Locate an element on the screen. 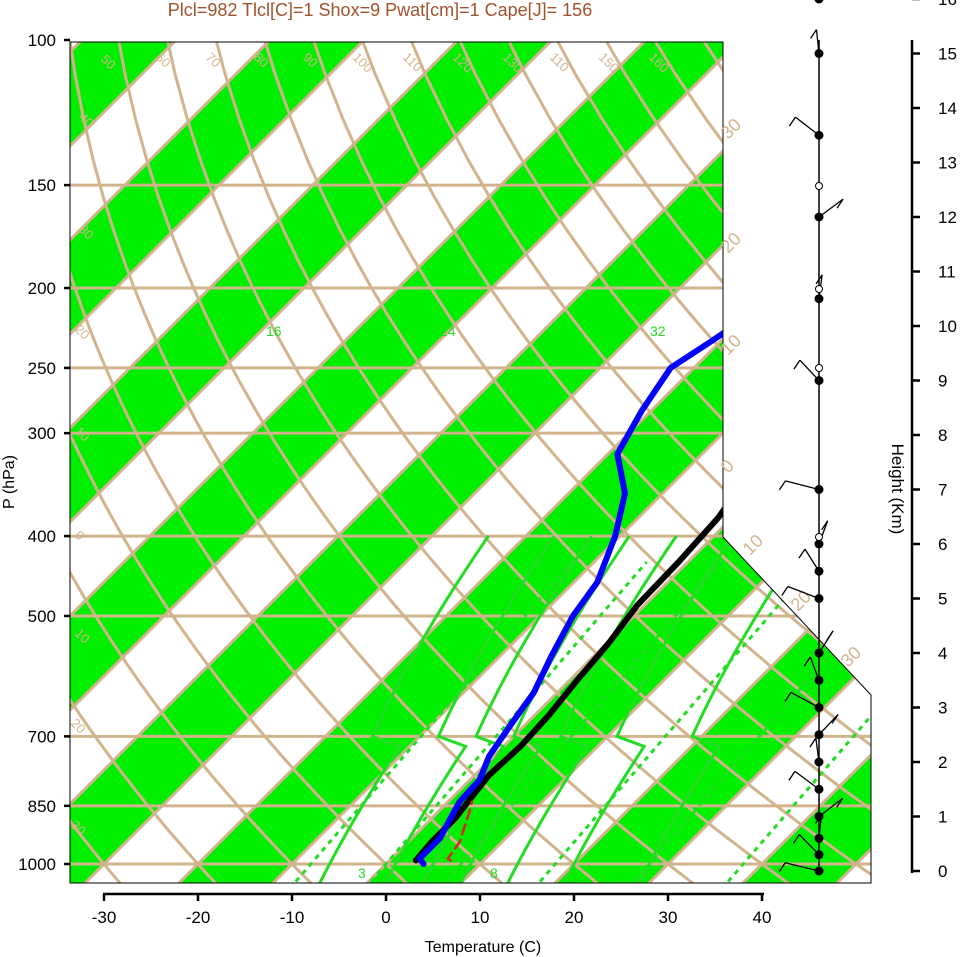  isotherm-side-label: 10 is located at coordinates (753, 545).